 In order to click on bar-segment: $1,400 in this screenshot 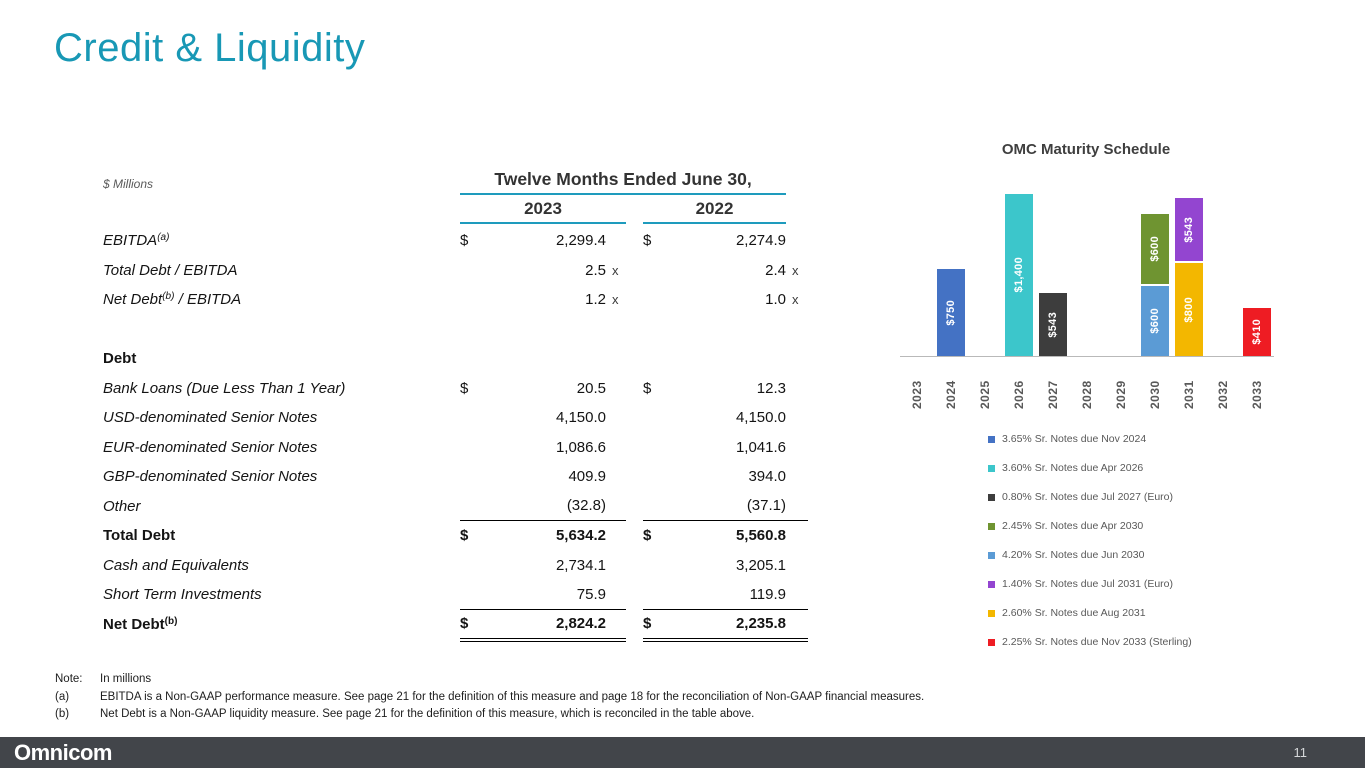, I will do `click(1019, 275)`.